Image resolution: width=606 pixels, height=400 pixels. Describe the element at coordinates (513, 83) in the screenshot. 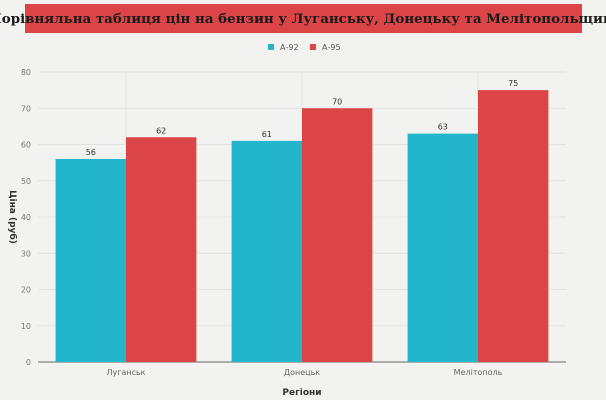

I see `data-label: 75` at that location.